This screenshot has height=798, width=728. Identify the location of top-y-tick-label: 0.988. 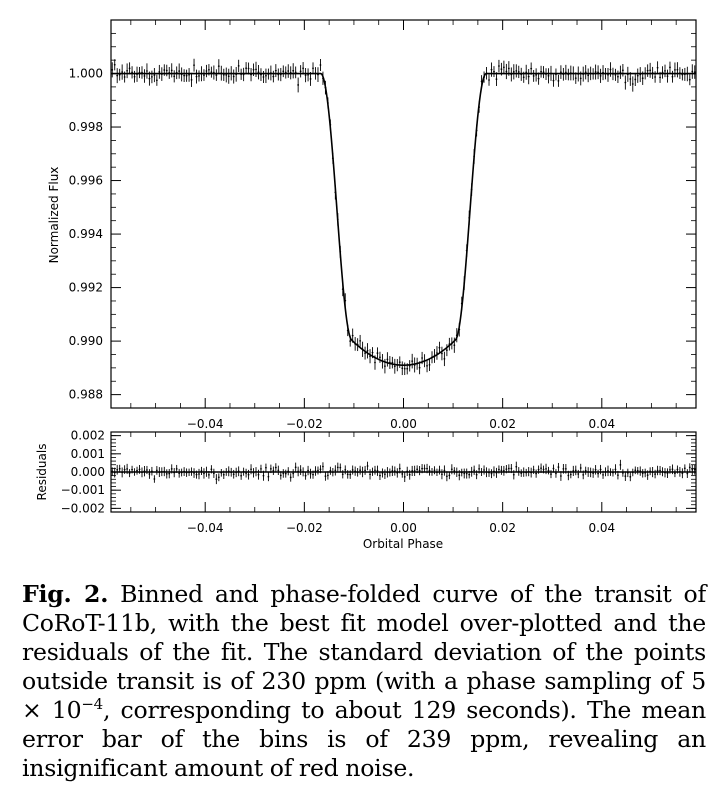
(86, 395).